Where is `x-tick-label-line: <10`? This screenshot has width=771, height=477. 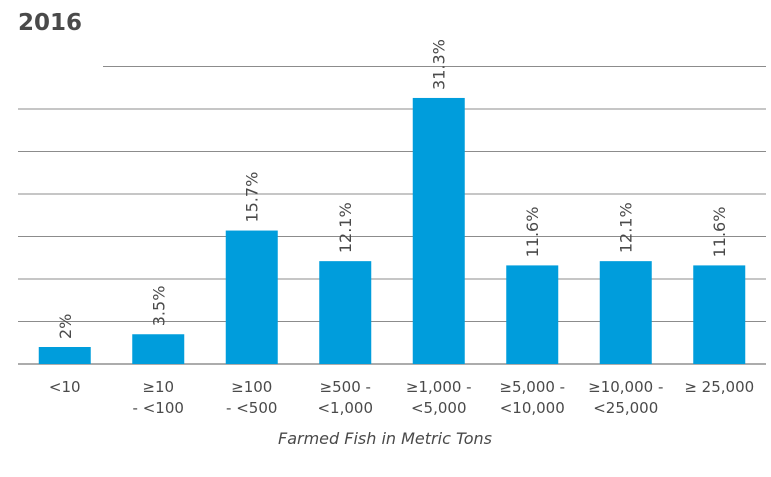 x-tick-label-line: <10 is located at coordinates (65, 387).